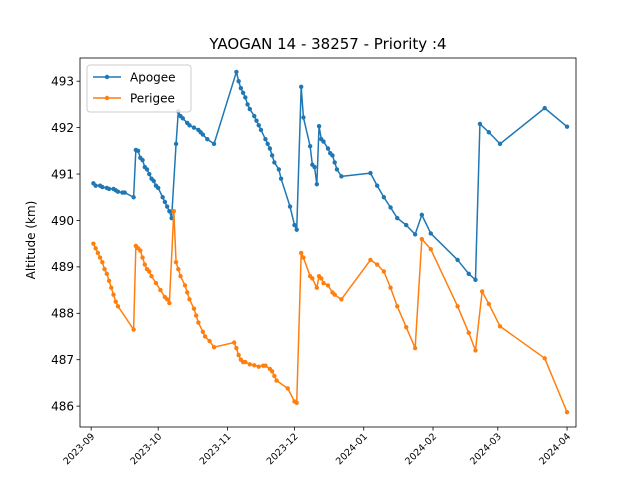 This screenshot has width=640, height=480. Describe the element at coordinates (107, 77) in the screenshot. I see `legend-apogee-marker` at that location.